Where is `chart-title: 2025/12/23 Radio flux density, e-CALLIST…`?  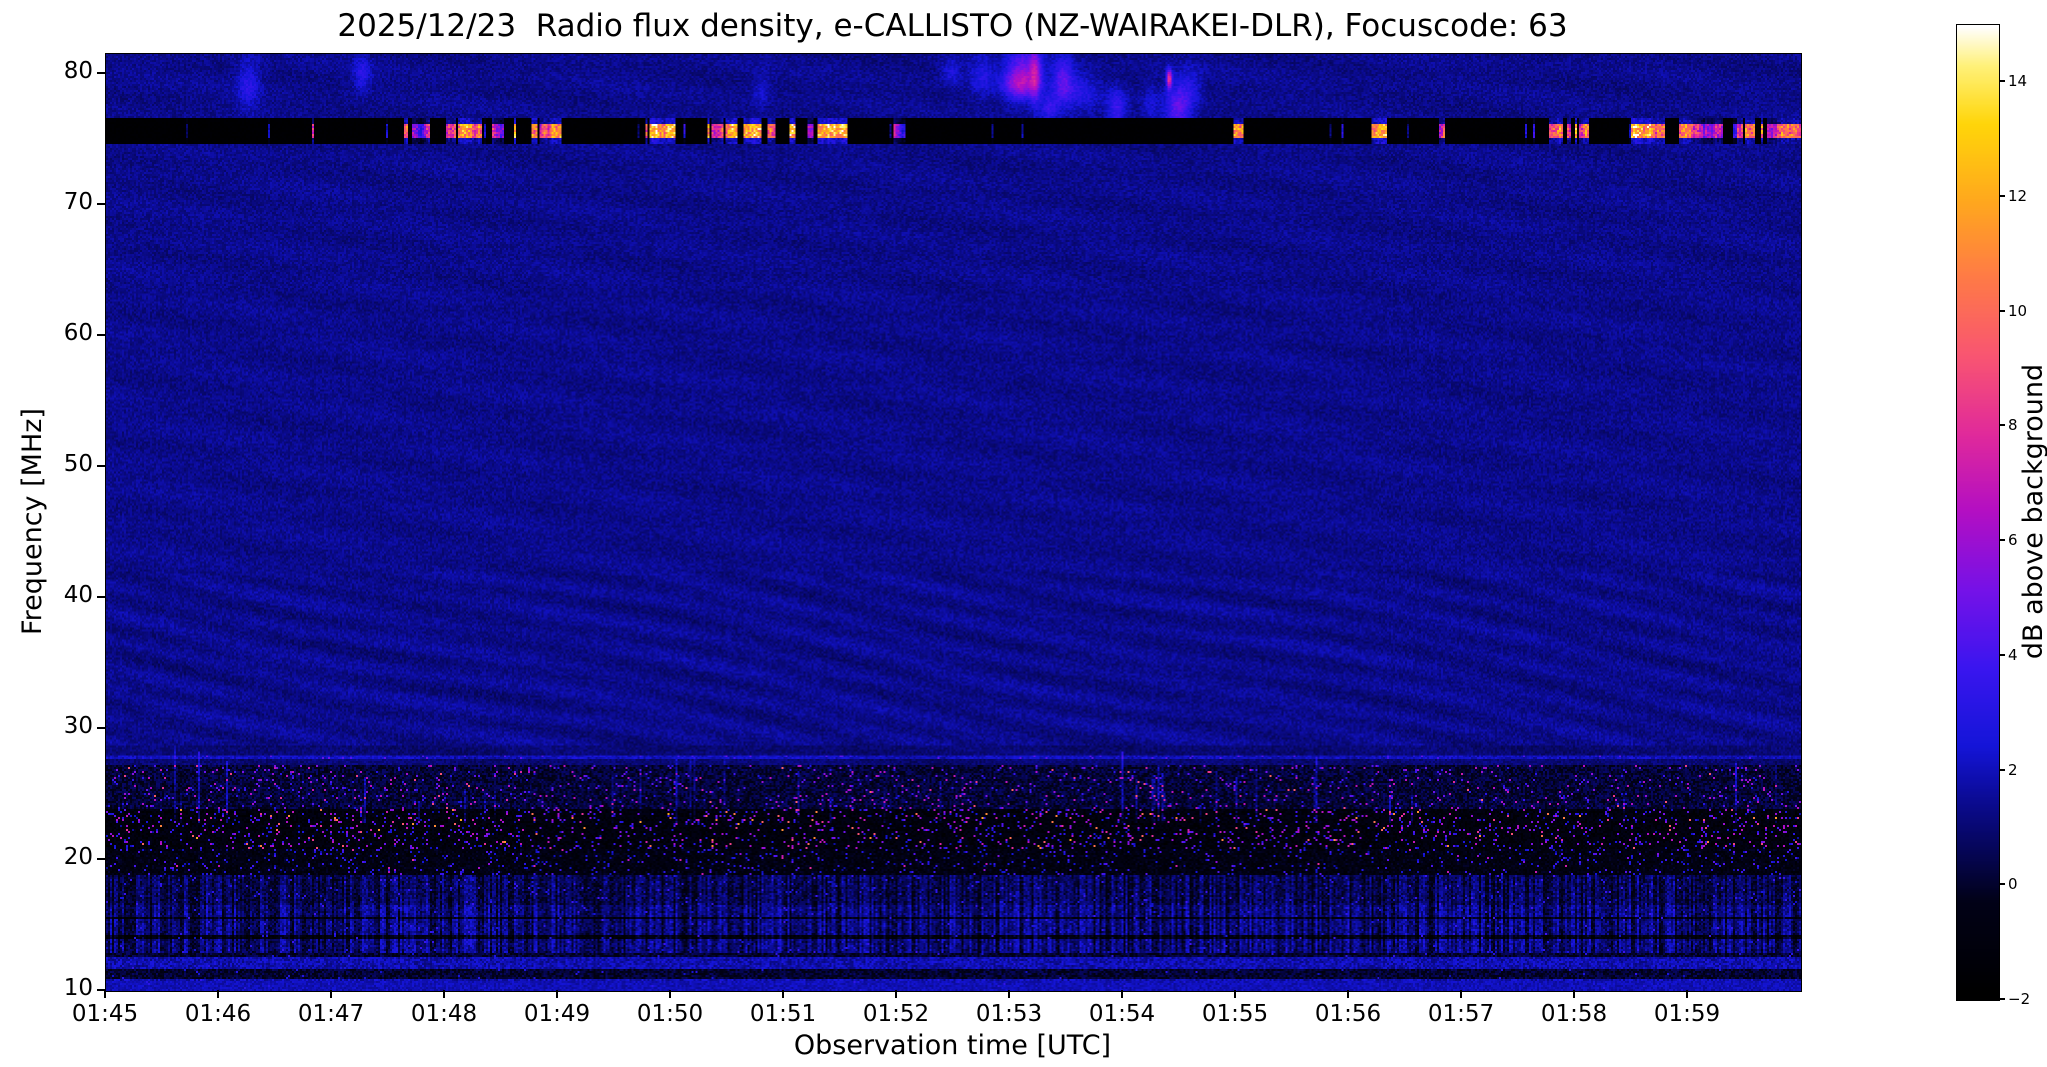 chart-title: 2025/12/23 Radio flux density, e-CALLIST… is located at coordinates (952, 26).